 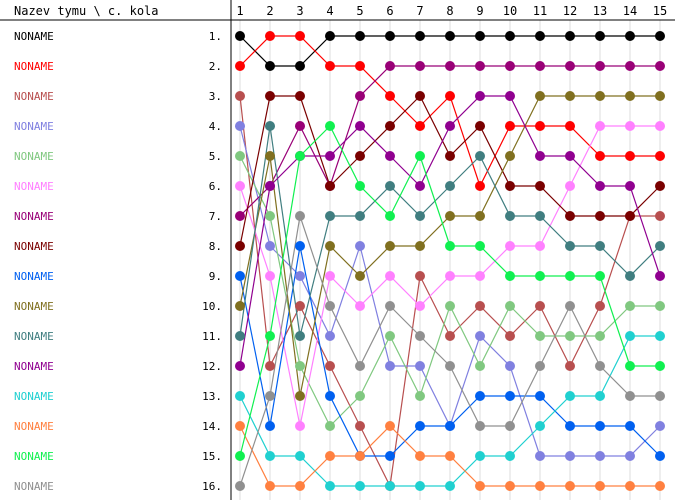 I want to click on rank-label-4: 4., so click(x=215, y=126).